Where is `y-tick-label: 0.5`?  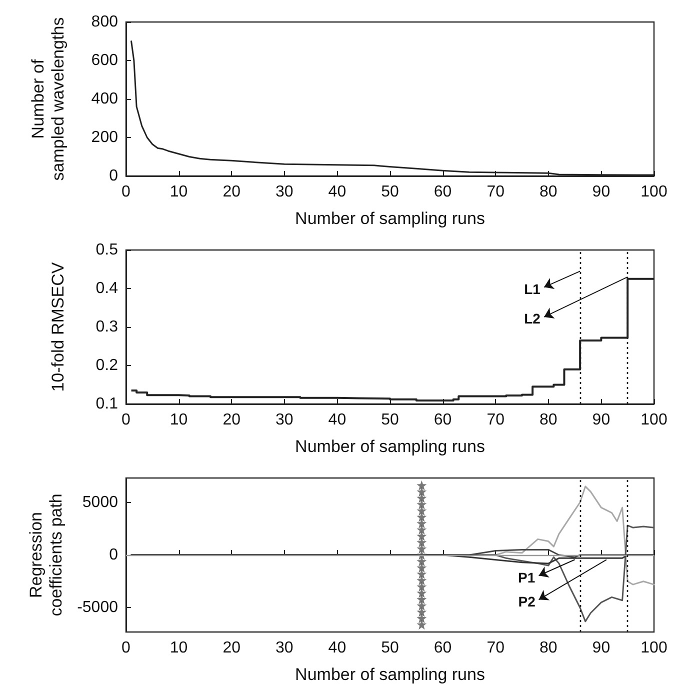
y-tick-label: 0.5 is located at coordinates (107, 250).